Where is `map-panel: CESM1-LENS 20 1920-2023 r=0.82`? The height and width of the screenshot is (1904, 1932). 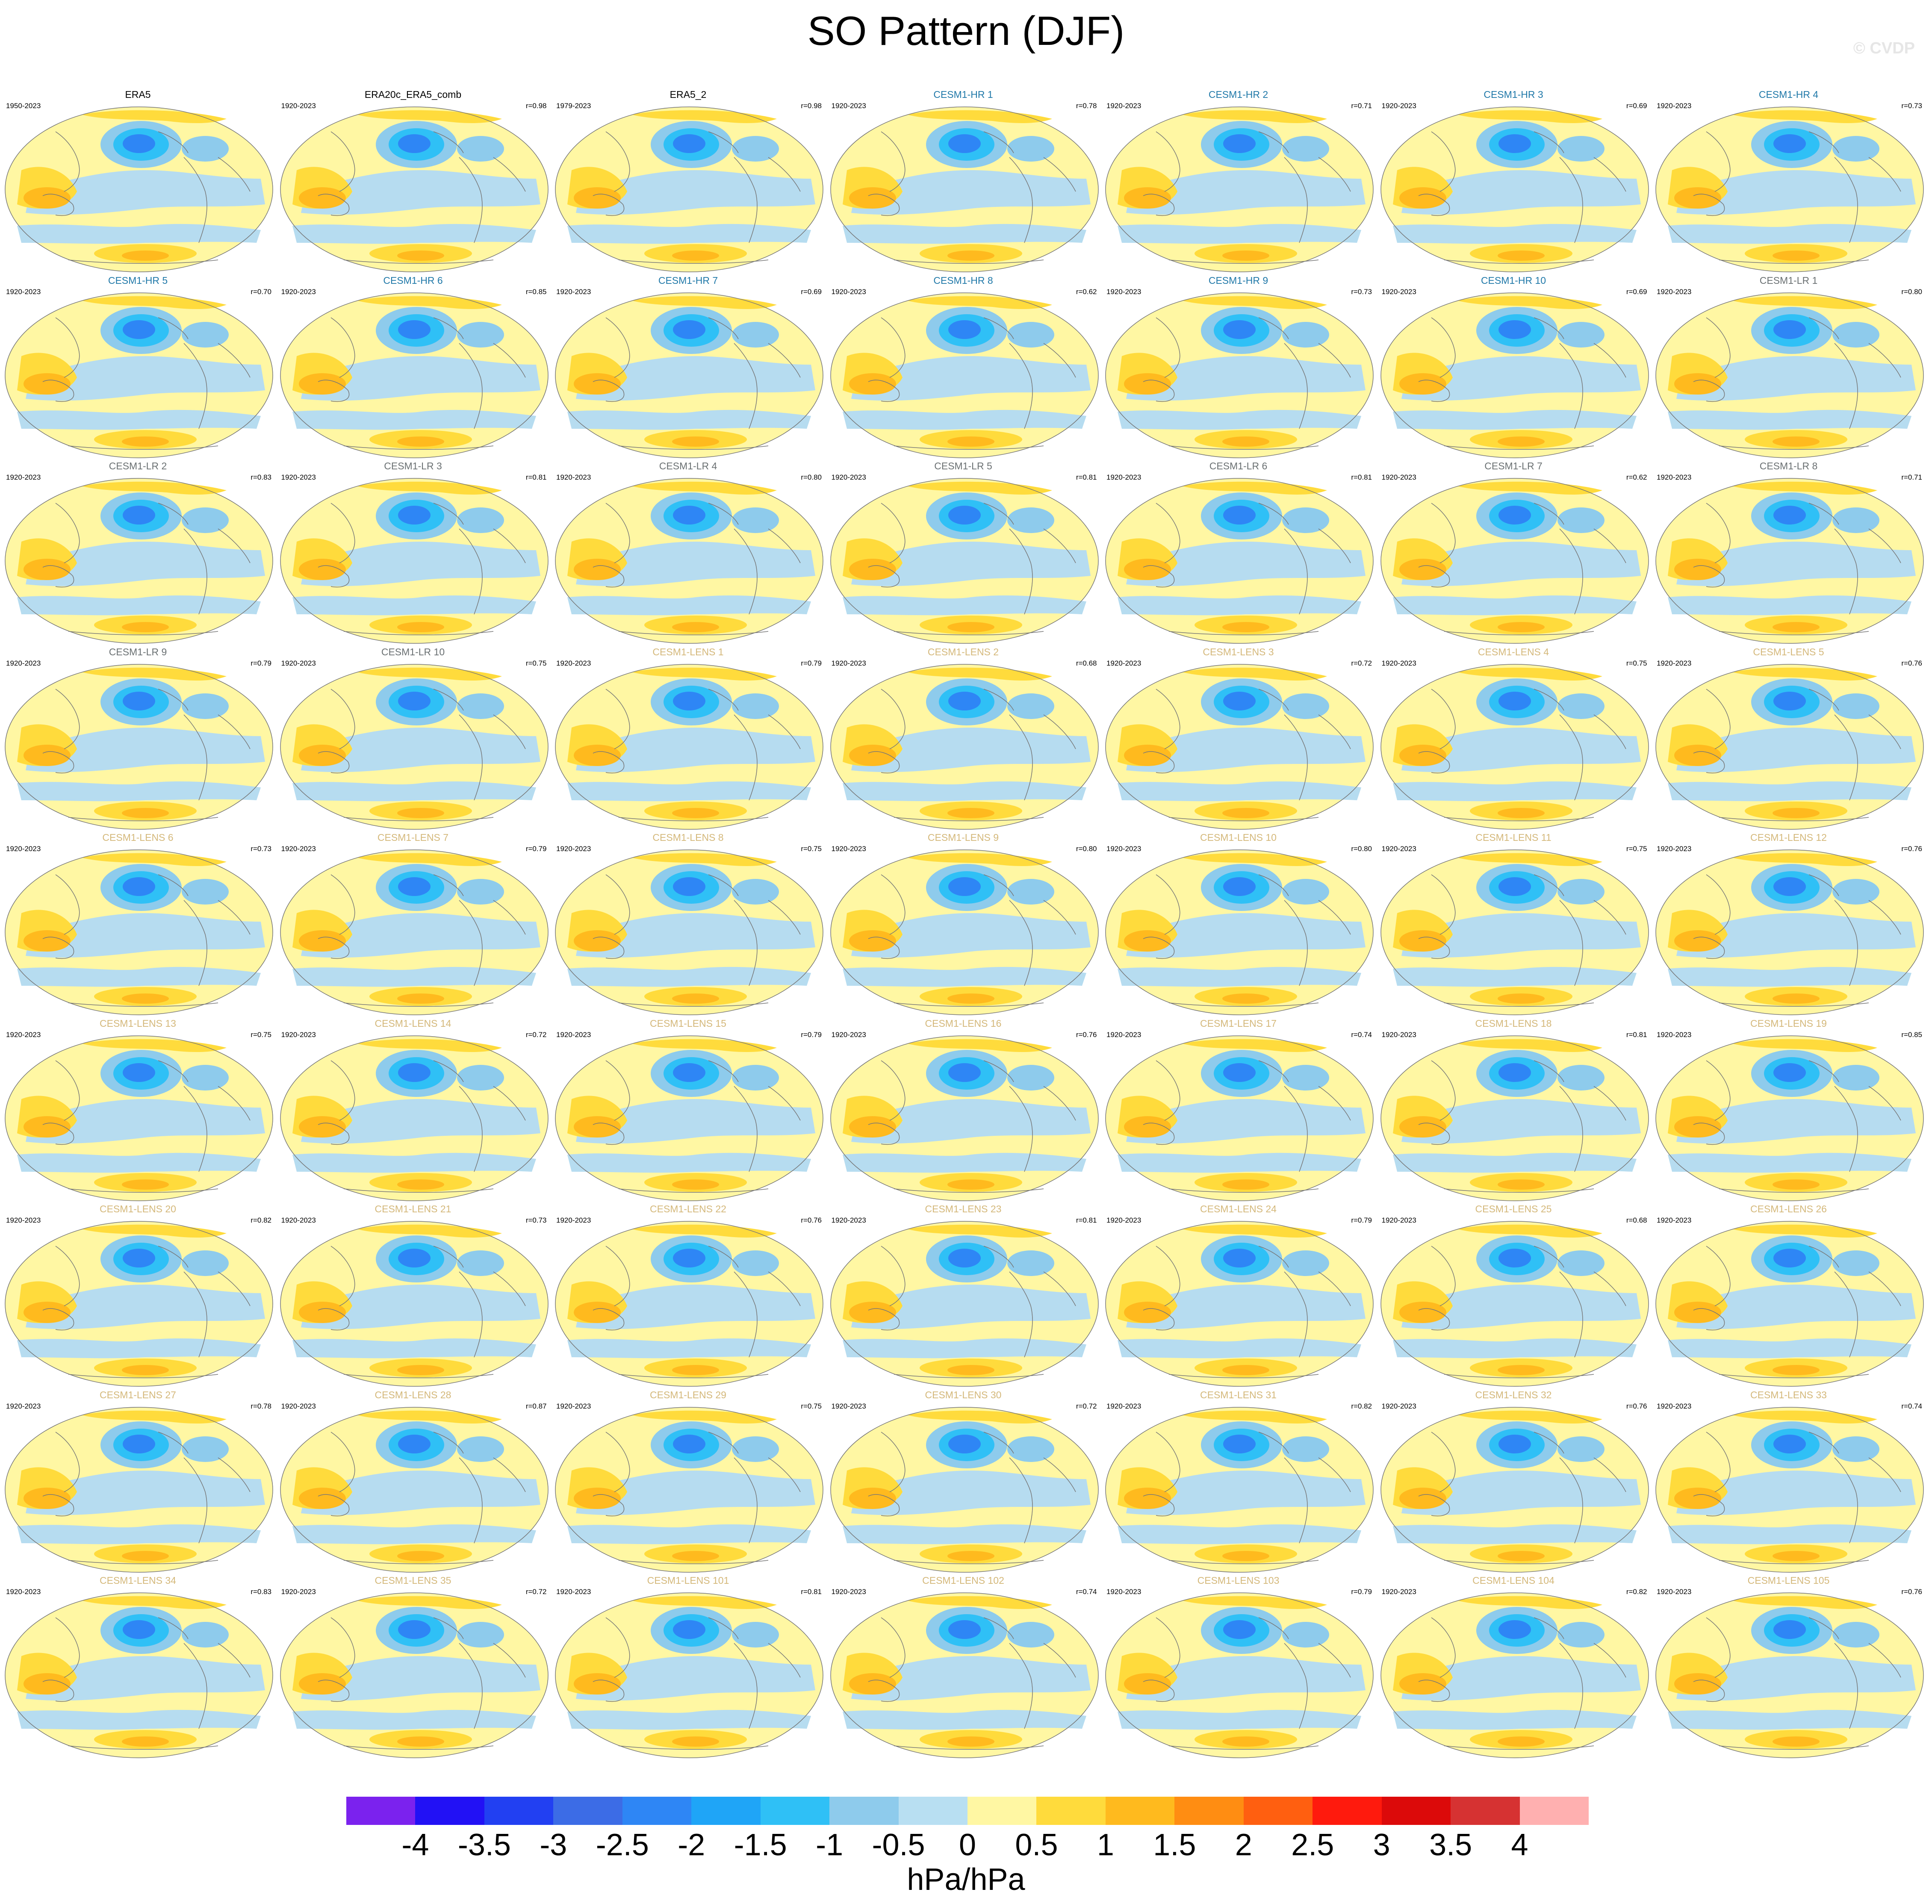
map-panel: CESM1-LENS 20 1920-2023 r=0.82 is located at coordinates (138, 1296).